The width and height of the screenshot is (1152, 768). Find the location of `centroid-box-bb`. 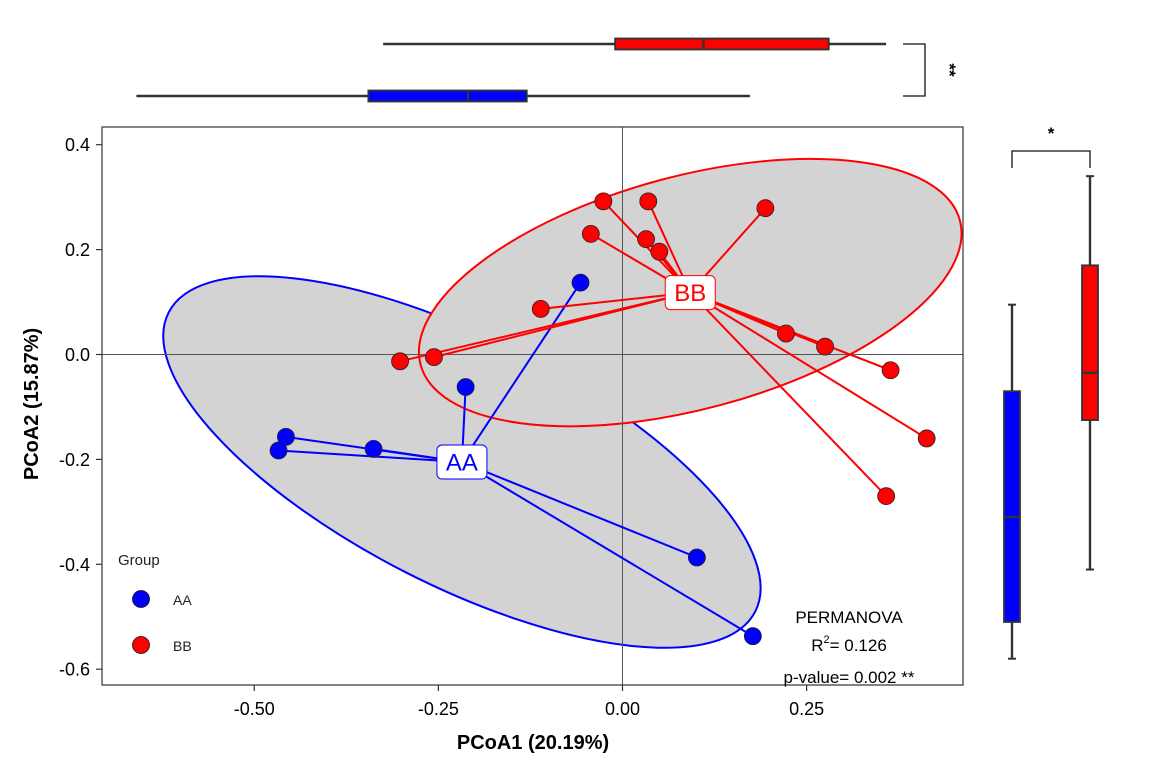

centroid-box-bb is located at coordinates (690, 293).